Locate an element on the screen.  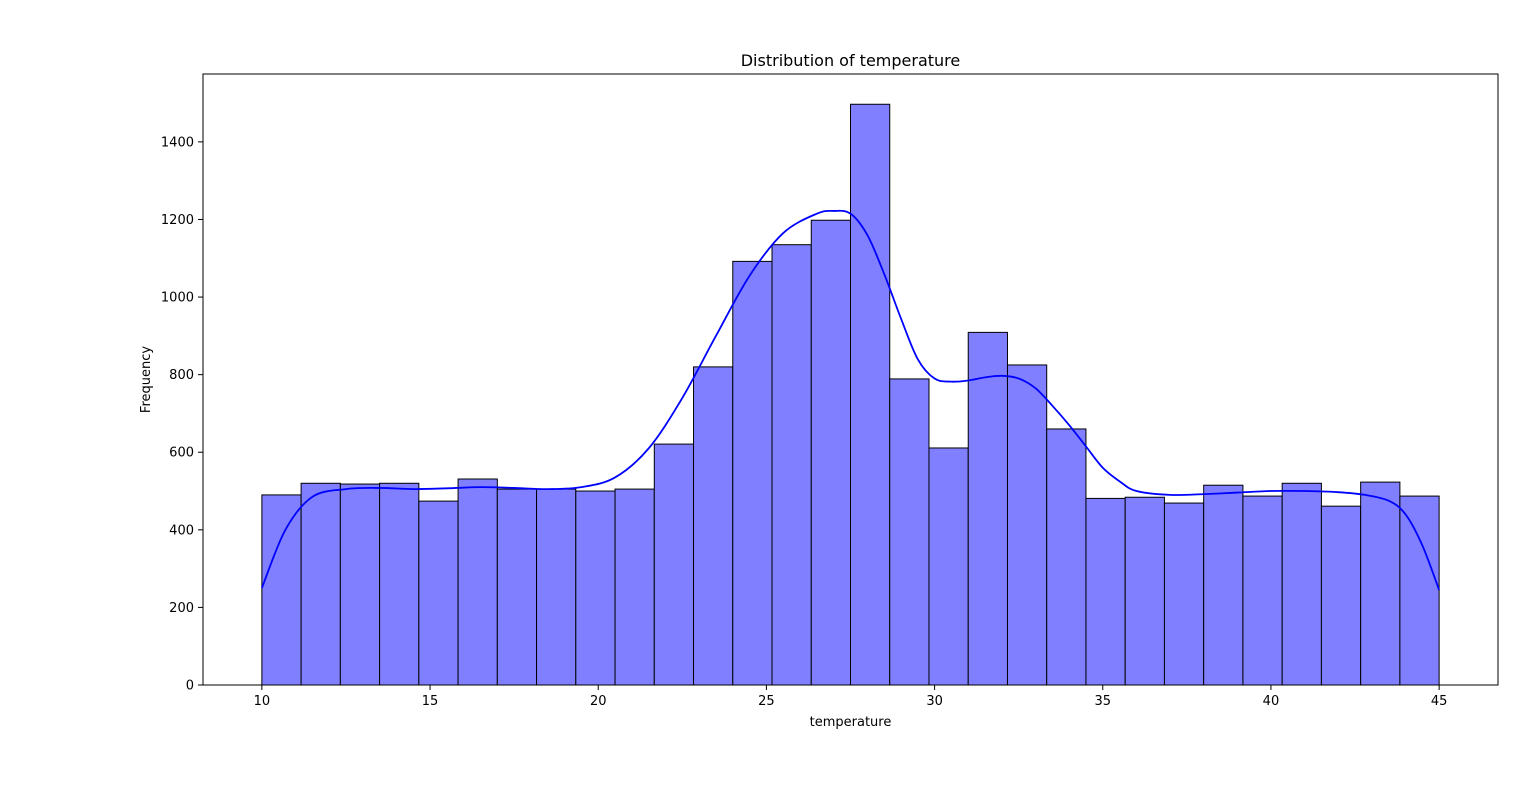
y-axis-label: Frequency is located at coordinates (146, 379).